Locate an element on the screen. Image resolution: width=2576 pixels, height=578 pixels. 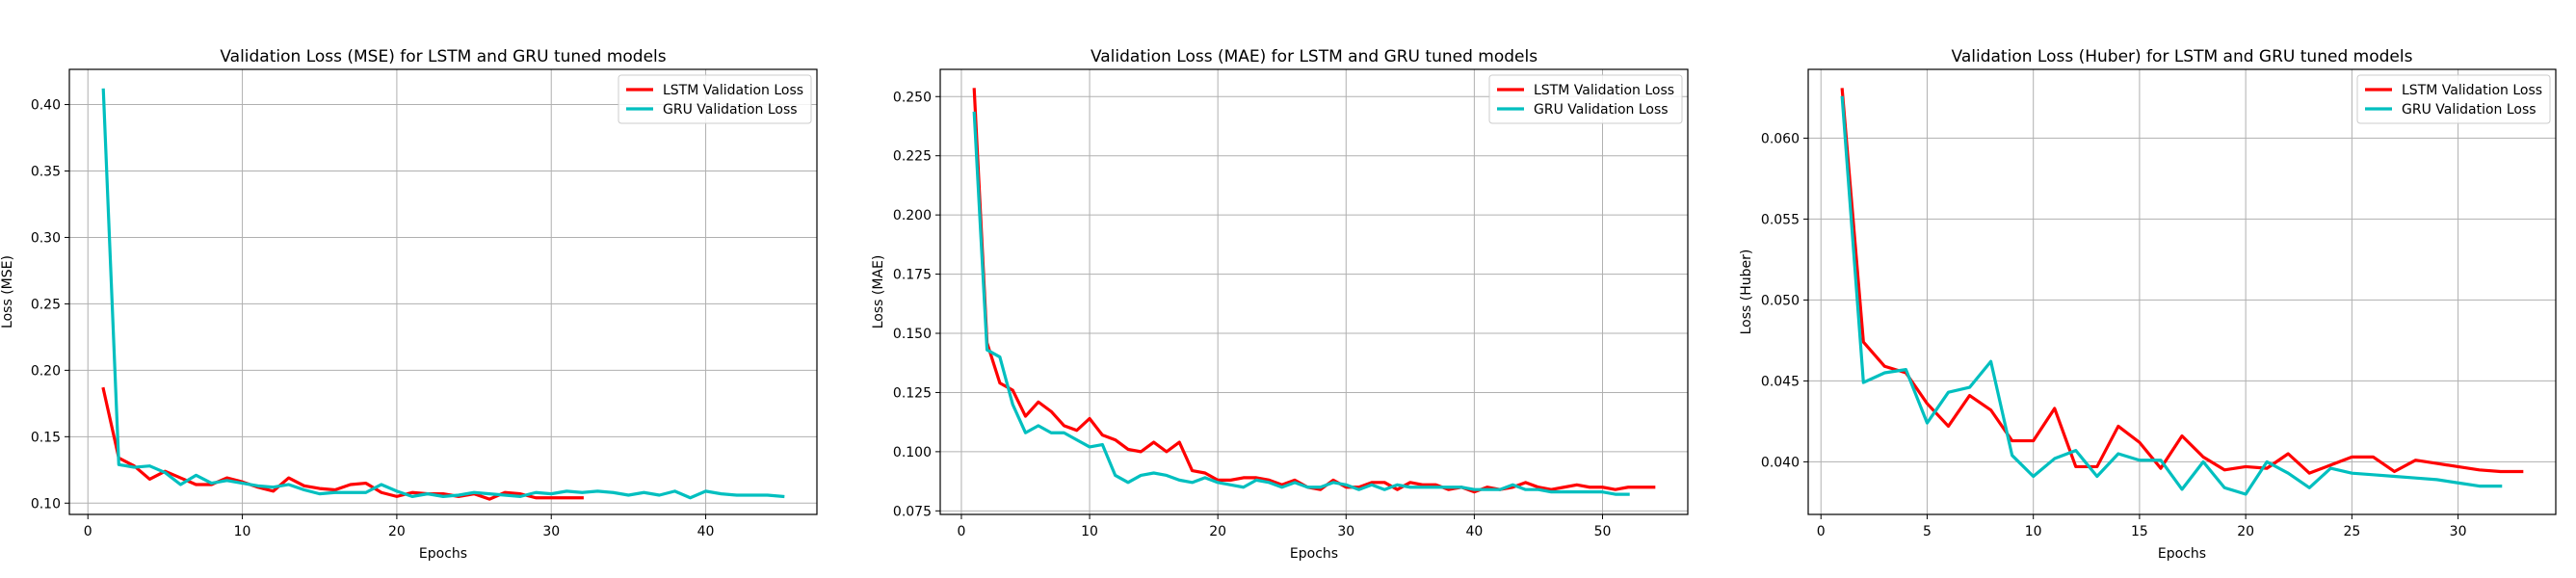
y-tick-label: 0.40 is located at coordinates (46, 106).